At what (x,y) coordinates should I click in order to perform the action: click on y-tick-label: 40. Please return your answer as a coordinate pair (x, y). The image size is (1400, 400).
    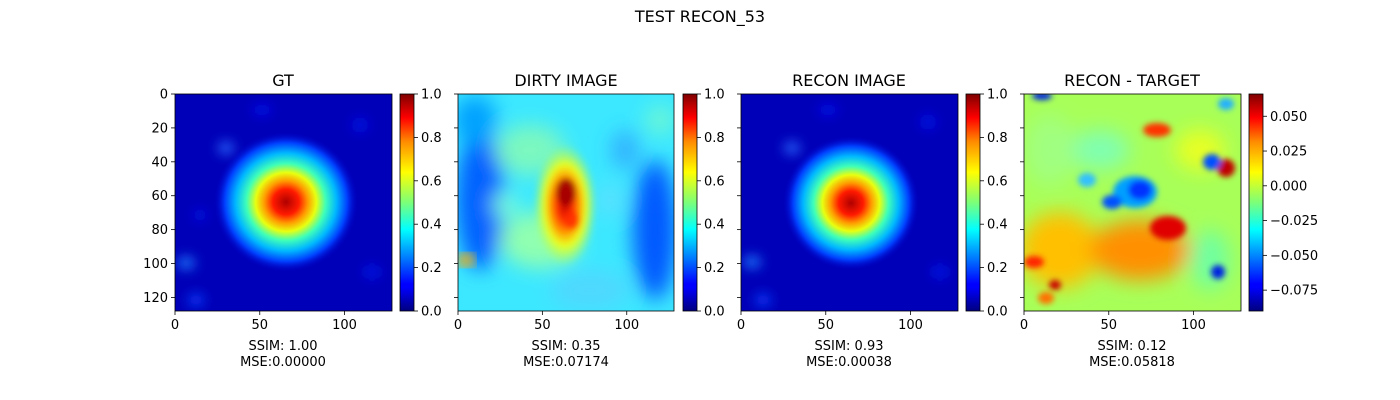
    Looking at the image, I should click on (159, 162).